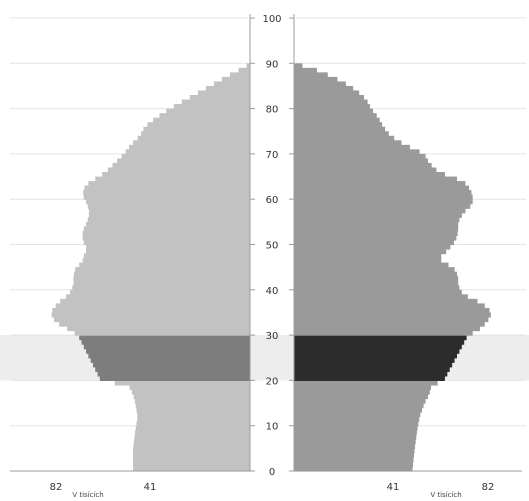 The height and width of the screenshot is (501, 529). Describe the element at coordinates (272, 200) in the screenshot. I see `age-tick-60: 60` at that location.